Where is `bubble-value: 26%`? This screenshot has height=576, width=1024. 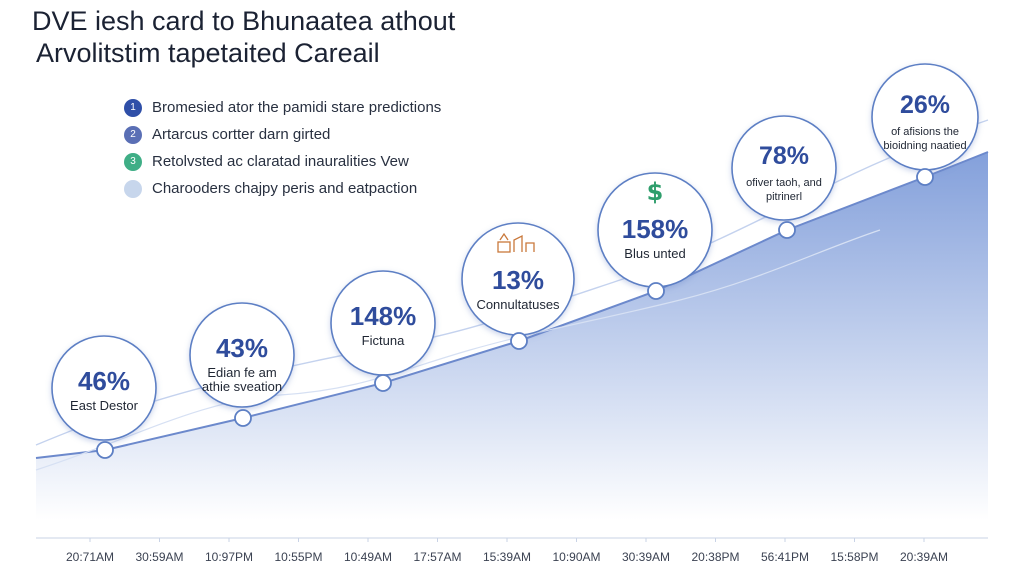 bubble-value: 26% is located at coordinates (925, 105).